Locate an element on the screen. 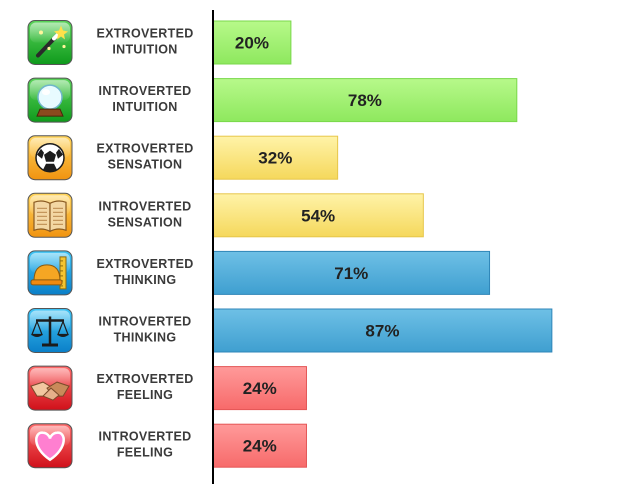  value-label: 71% is located at coordinates (351, 273).